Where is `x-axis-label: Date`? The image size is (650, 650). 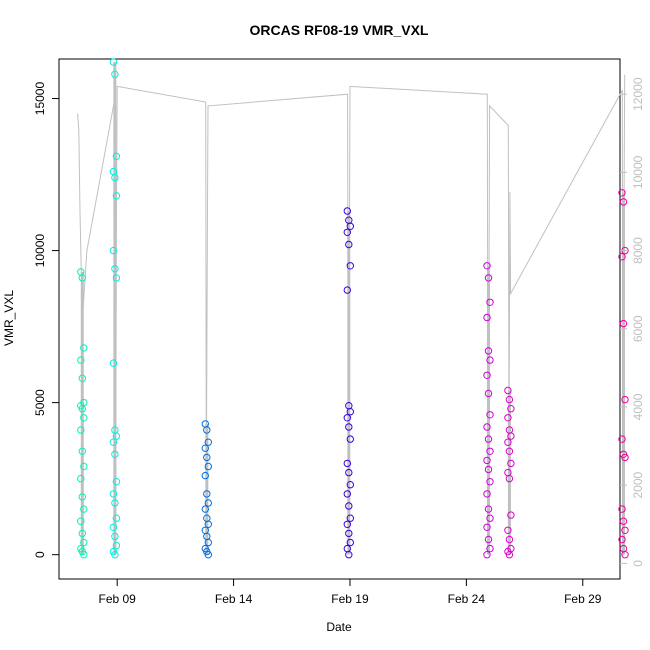
x-axis-label: Date is located at coordinates (339, 627).